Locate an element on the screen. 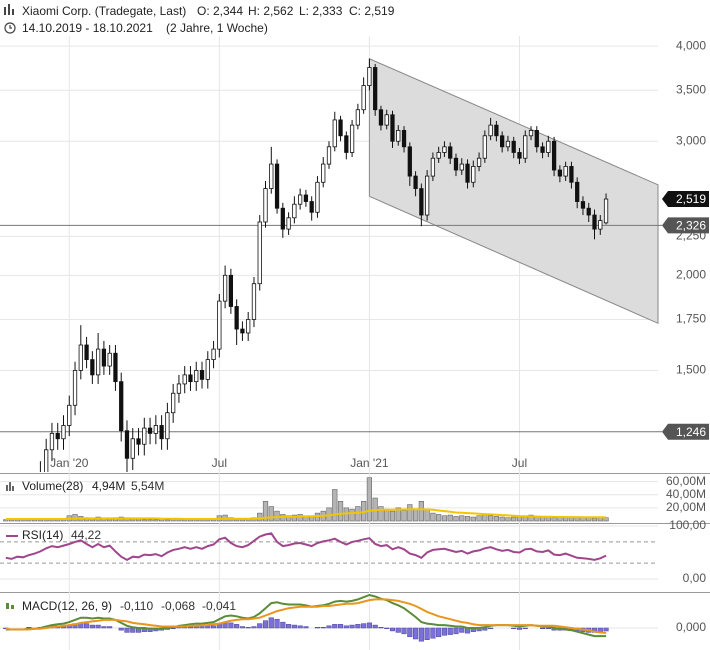 The height and width of the screenshot is (650, 710). y-tick-label: 1,750 is located at coordinates (691, 319).